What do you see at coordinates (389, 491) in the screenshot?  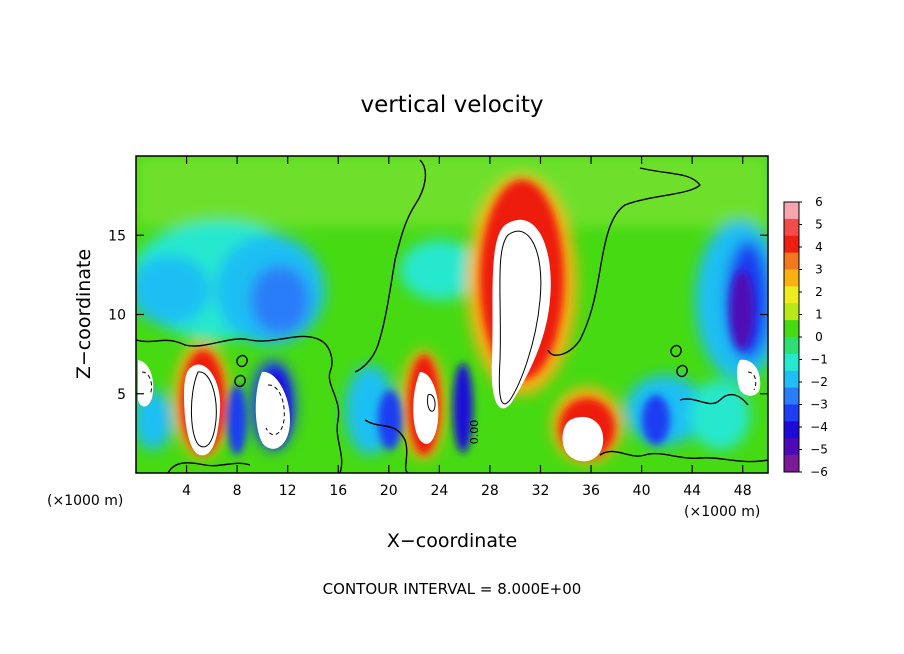 I see `x-tick-label: 20` at bounding box center [389, 491].